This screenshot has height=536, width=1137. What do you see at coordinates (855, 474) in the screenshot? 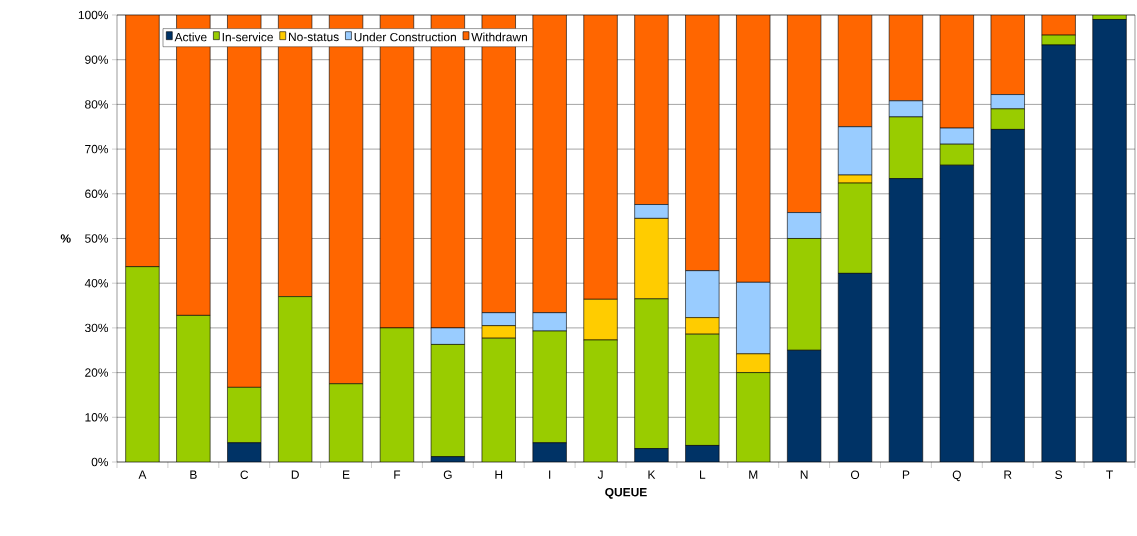
I see `x-tick-label: O` at bounding box center [855, 474].